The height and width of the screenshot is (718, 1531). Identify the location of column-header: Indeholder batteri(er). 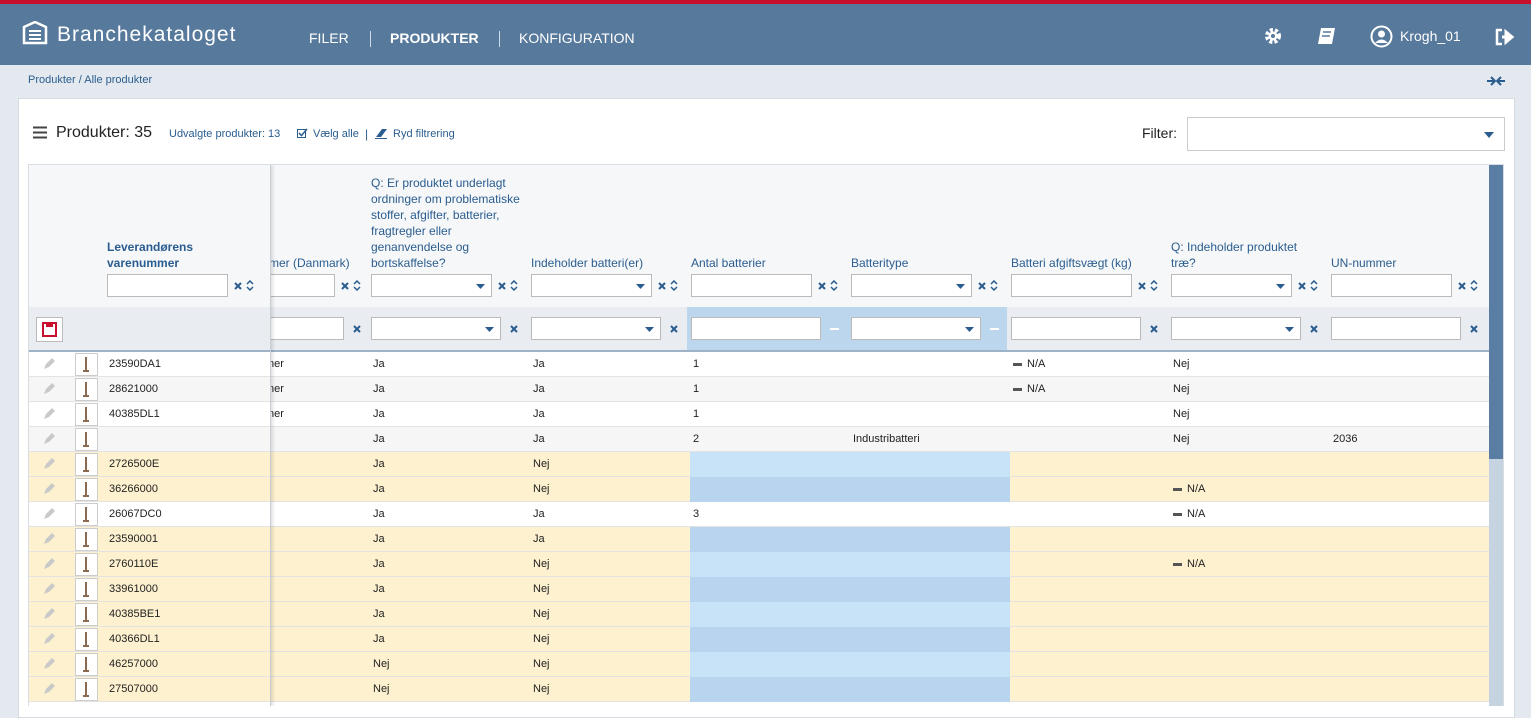
(587, 263).